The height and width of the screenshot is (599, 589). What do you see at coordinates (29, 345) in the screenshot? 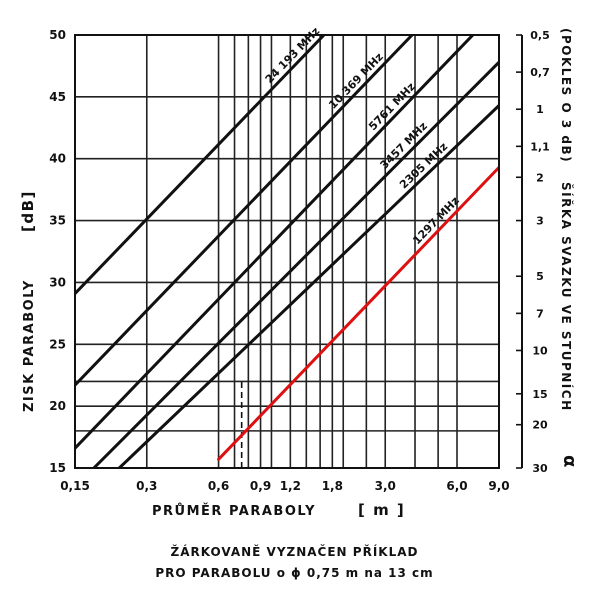
I see `y-axis-title: ZISK PARABOLY` at bounding box center [29, 345].